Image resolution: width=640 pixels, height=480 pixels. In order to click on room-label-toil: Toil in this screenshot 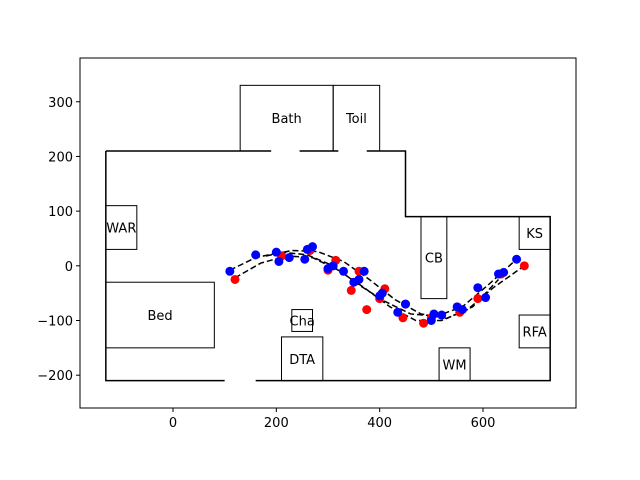, I will do `click(356, 119)`.